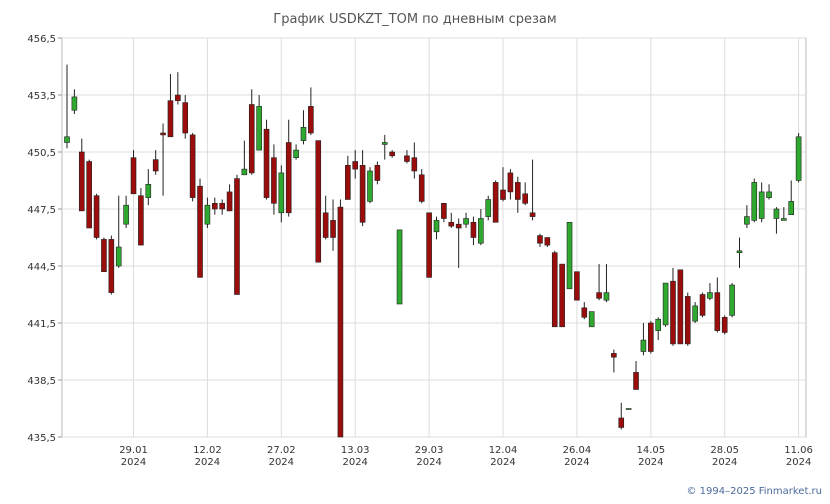  What do you see at coordinates (41, 438) in the screenshot?
I see `y-tick-label: 435,5` at bounding box center [41, 438].